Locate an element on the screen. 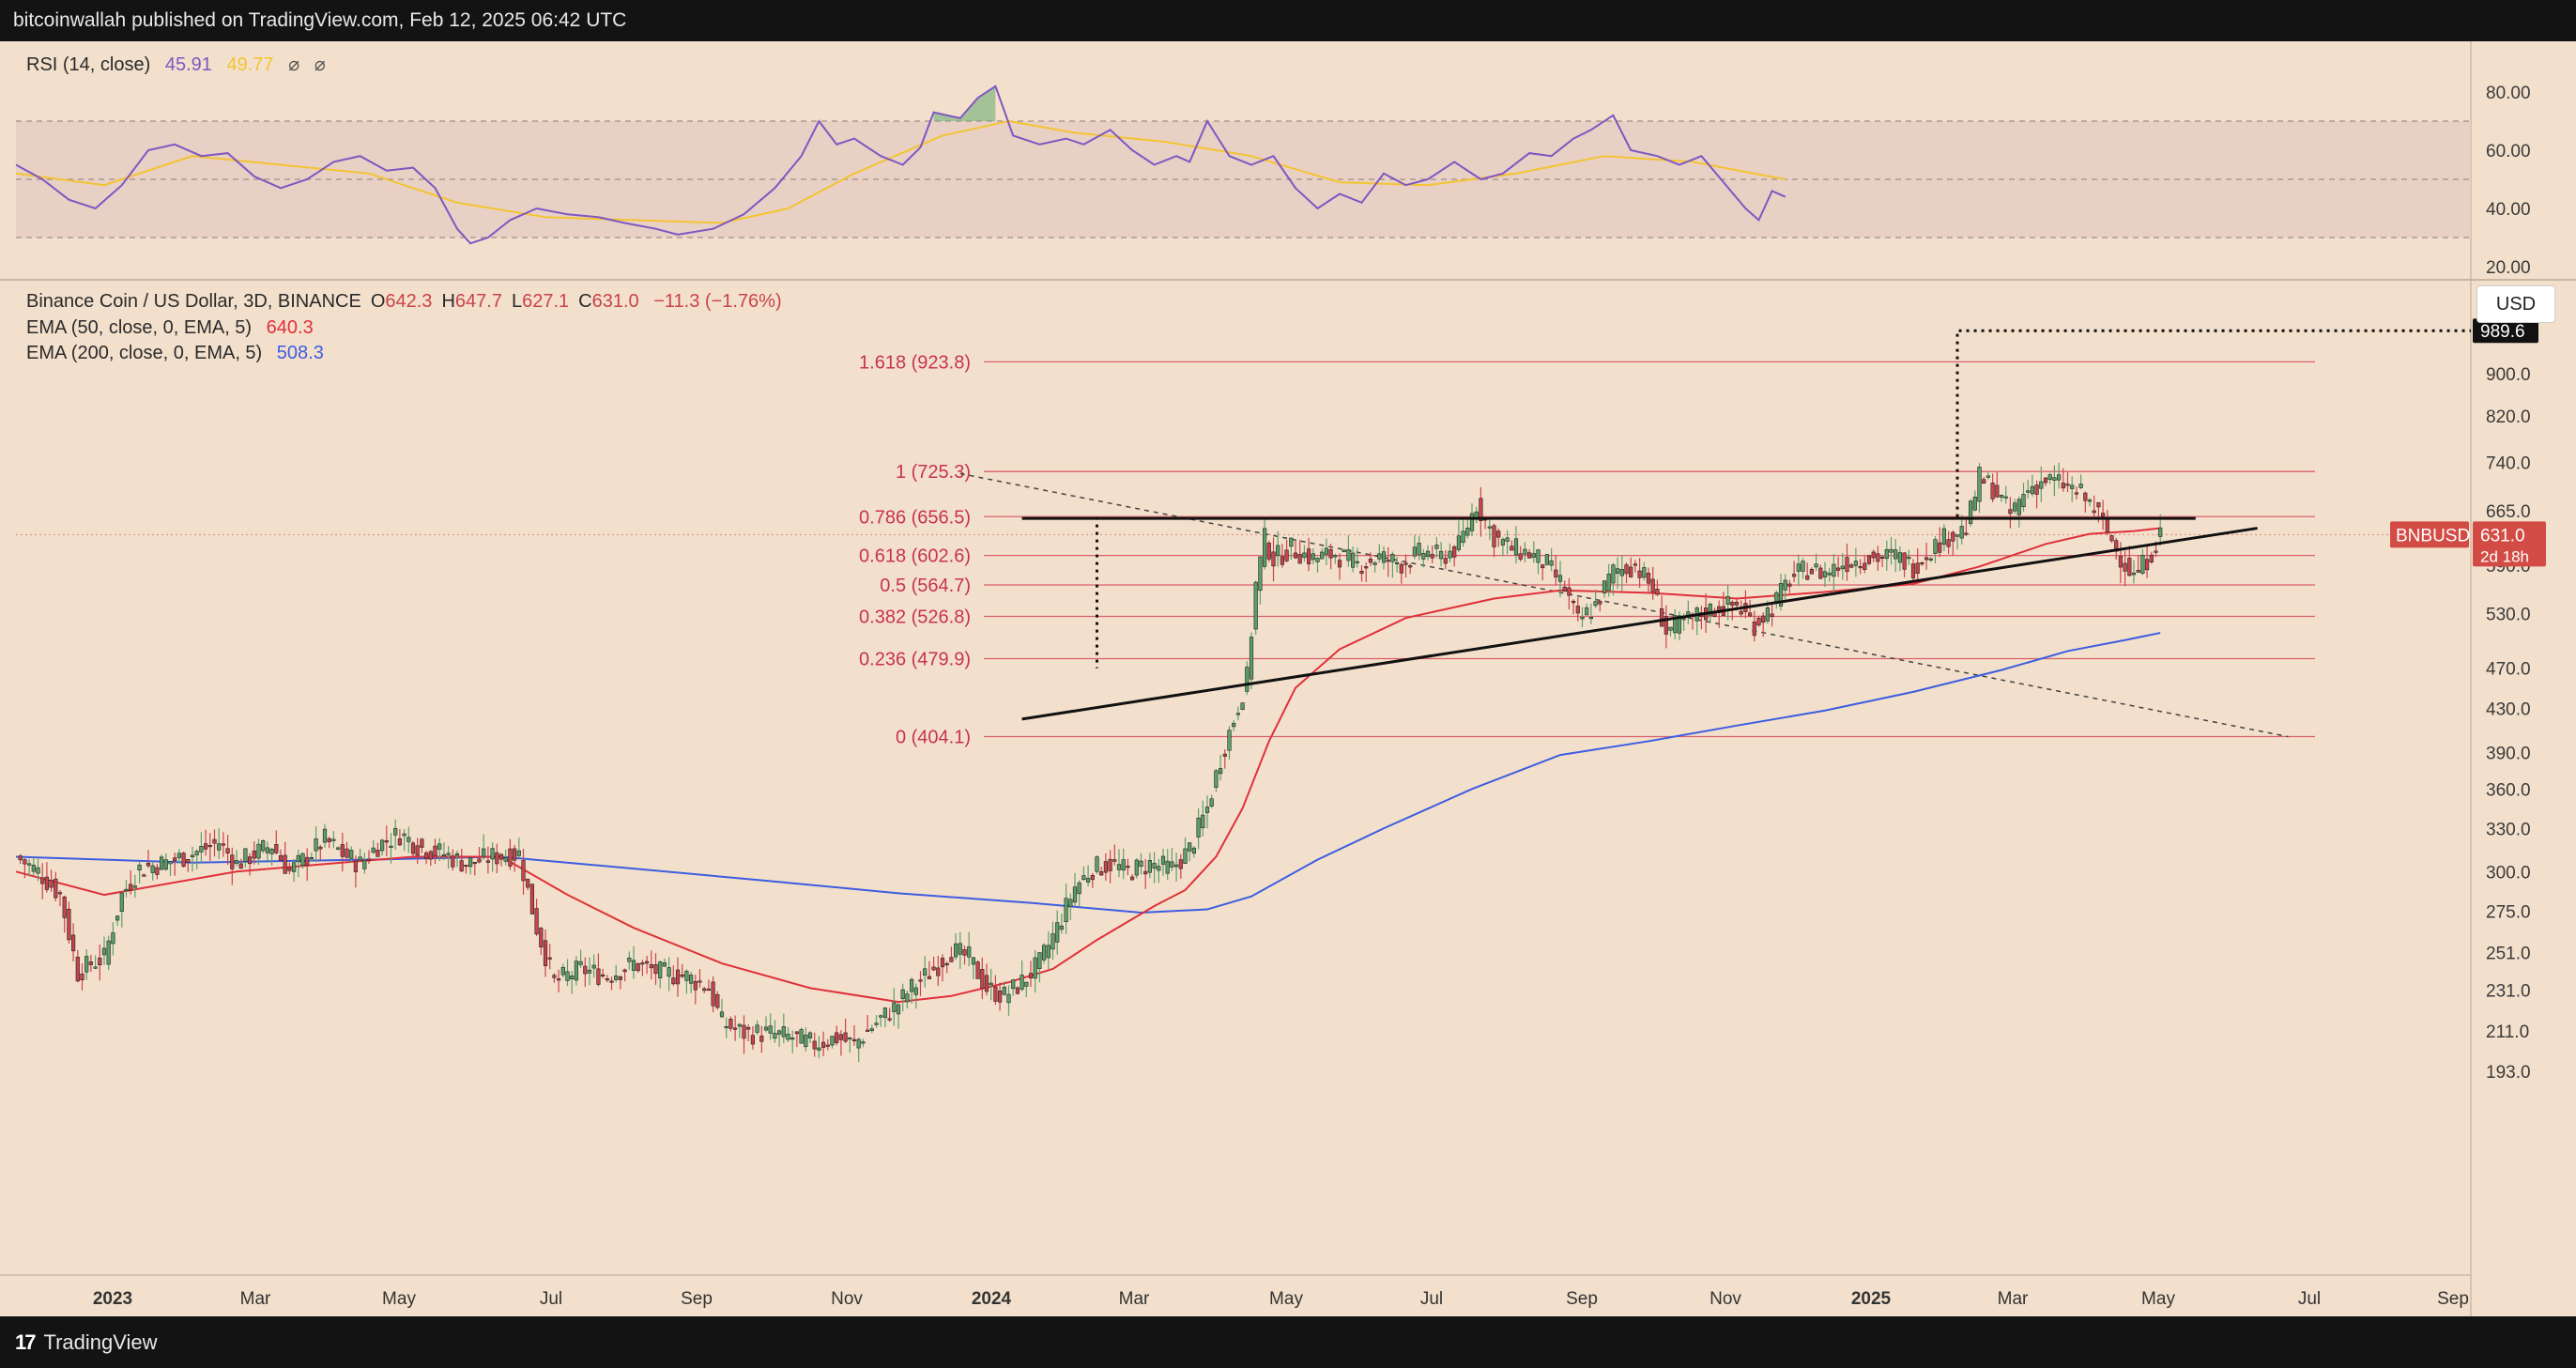  price-axis-tick-label: 300.0 is located at coordinates (2508, 873).